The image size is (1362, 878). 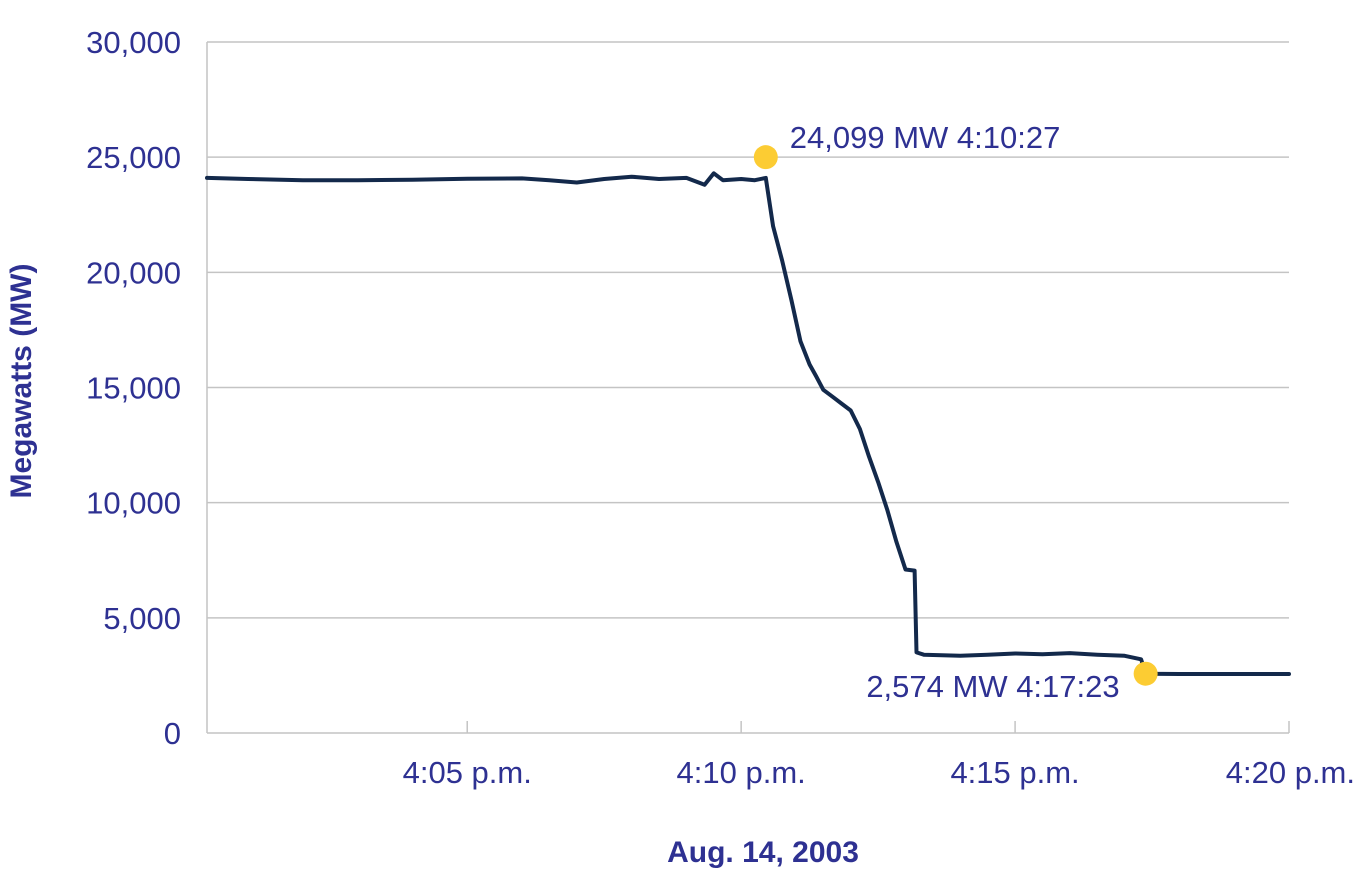 I want to click on y-tick-label: 5,000, so click(x=142, y=618).